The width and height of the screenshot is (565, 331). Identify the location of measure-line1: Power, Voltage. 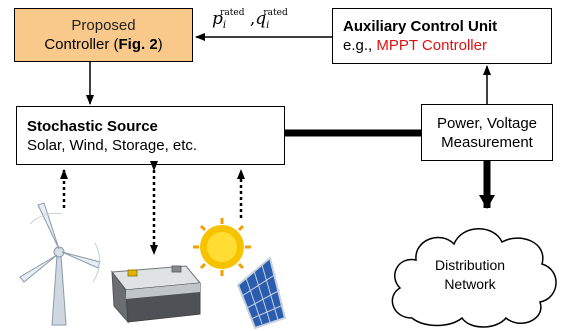
(487, 123).